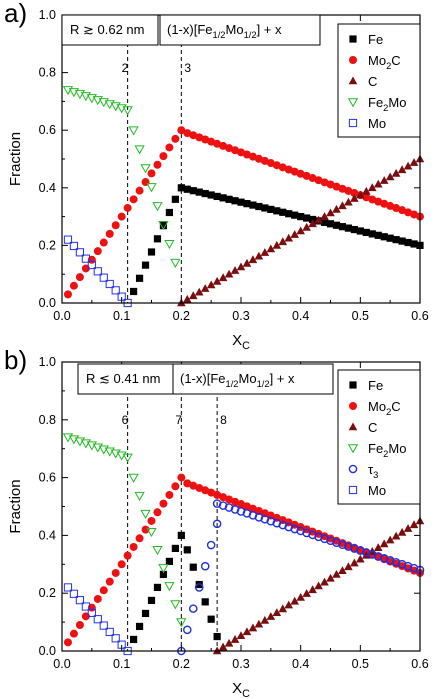 This screenshot has height=699, width=436. What do you see at coordinates (353, 123) in the screenshot?
I see `legend-marker-Mo` at bounding box center [353, 123].